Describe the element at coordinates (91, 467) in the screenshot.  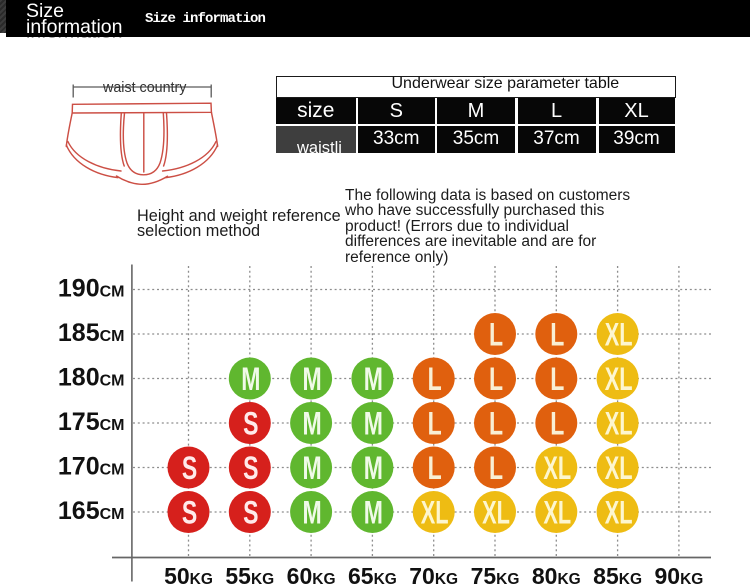
I see `svg-text: 170CM` at that location.